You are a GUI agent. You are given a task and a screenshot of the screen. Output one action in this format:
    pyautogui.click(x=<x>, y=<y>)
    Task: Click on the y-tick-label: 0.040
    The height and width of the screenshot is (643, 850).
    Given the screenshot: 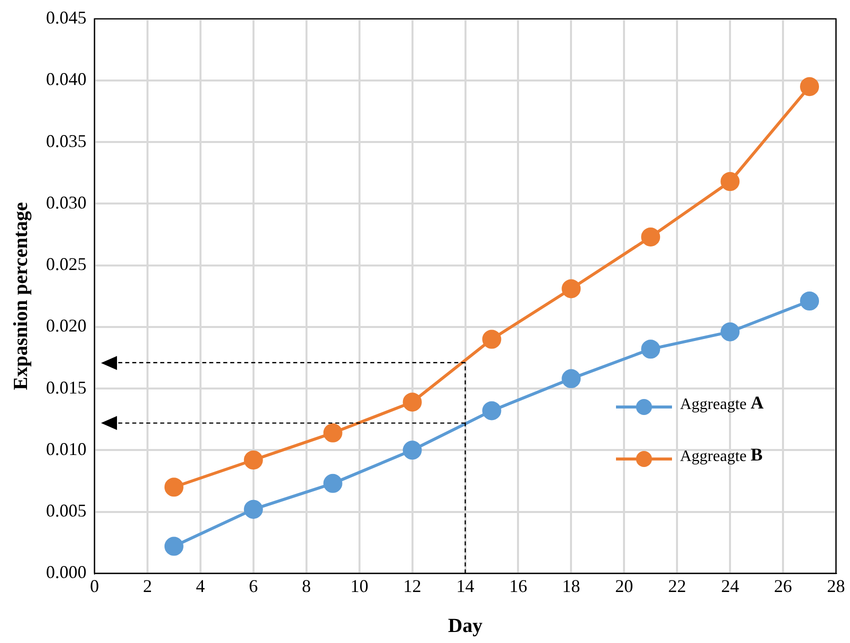 What is the action you would take?
    pyautogui.click(x=66, y=79)
    